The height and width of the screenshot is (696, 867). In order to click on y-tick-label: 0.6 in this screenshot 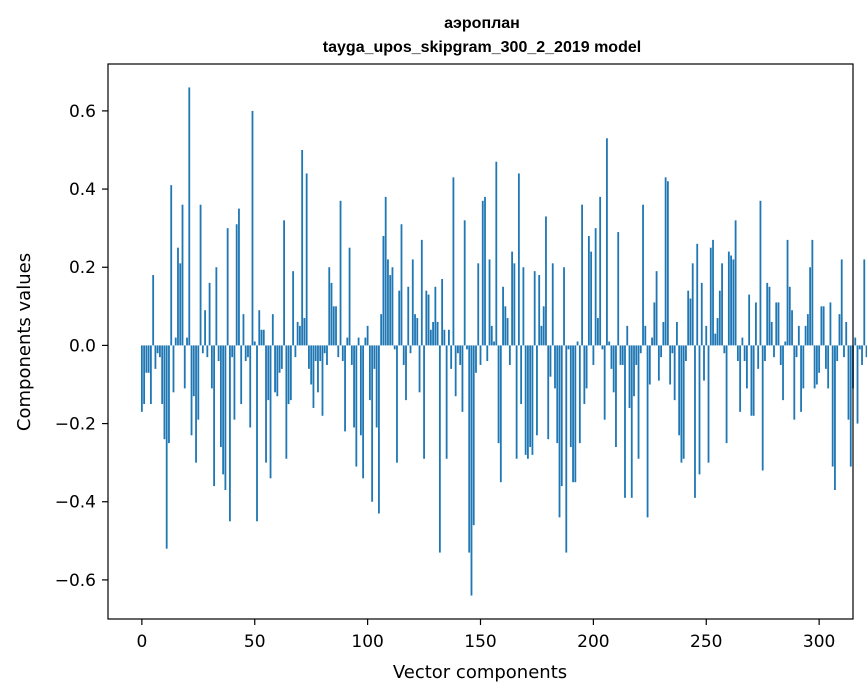, I will do `click(82, 112)`.